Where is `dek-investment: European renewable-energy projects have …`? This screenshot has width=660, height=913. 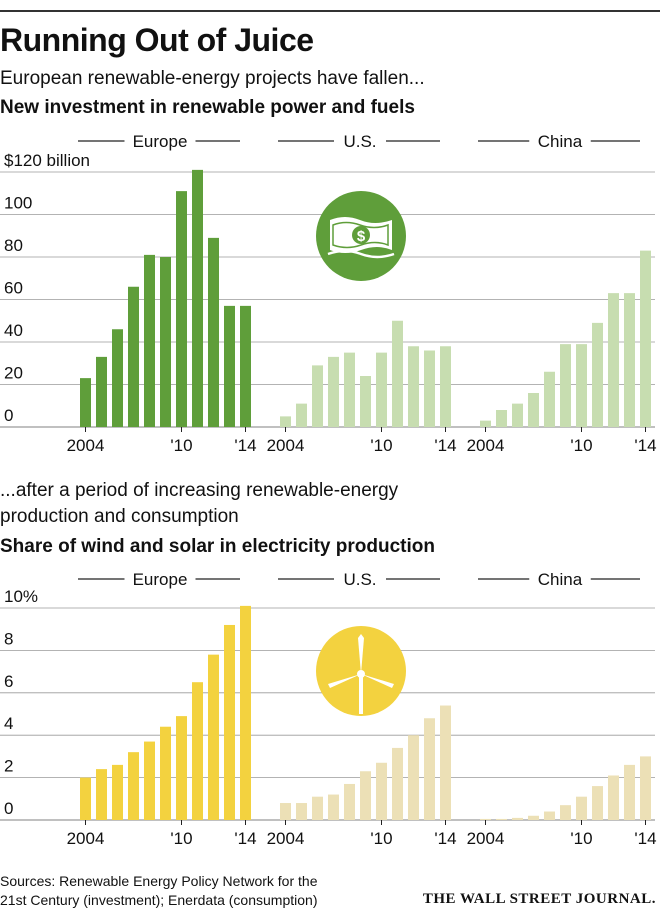
dek-investment: European renewable-energy projects have … is located at coordinates (212, 78).